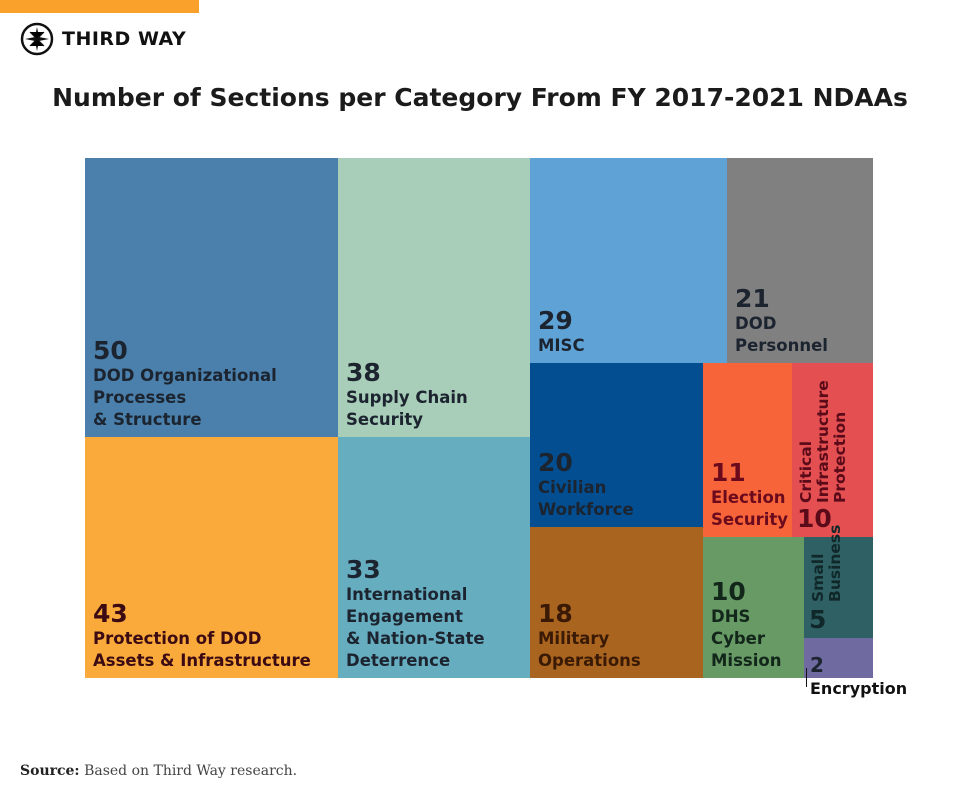 This screenshot has height=802, width=960. What do you see at coordinates (147, 419) in the screenshot?
I see `tile-label-line: & Structure` at bounding box center [147, 419].